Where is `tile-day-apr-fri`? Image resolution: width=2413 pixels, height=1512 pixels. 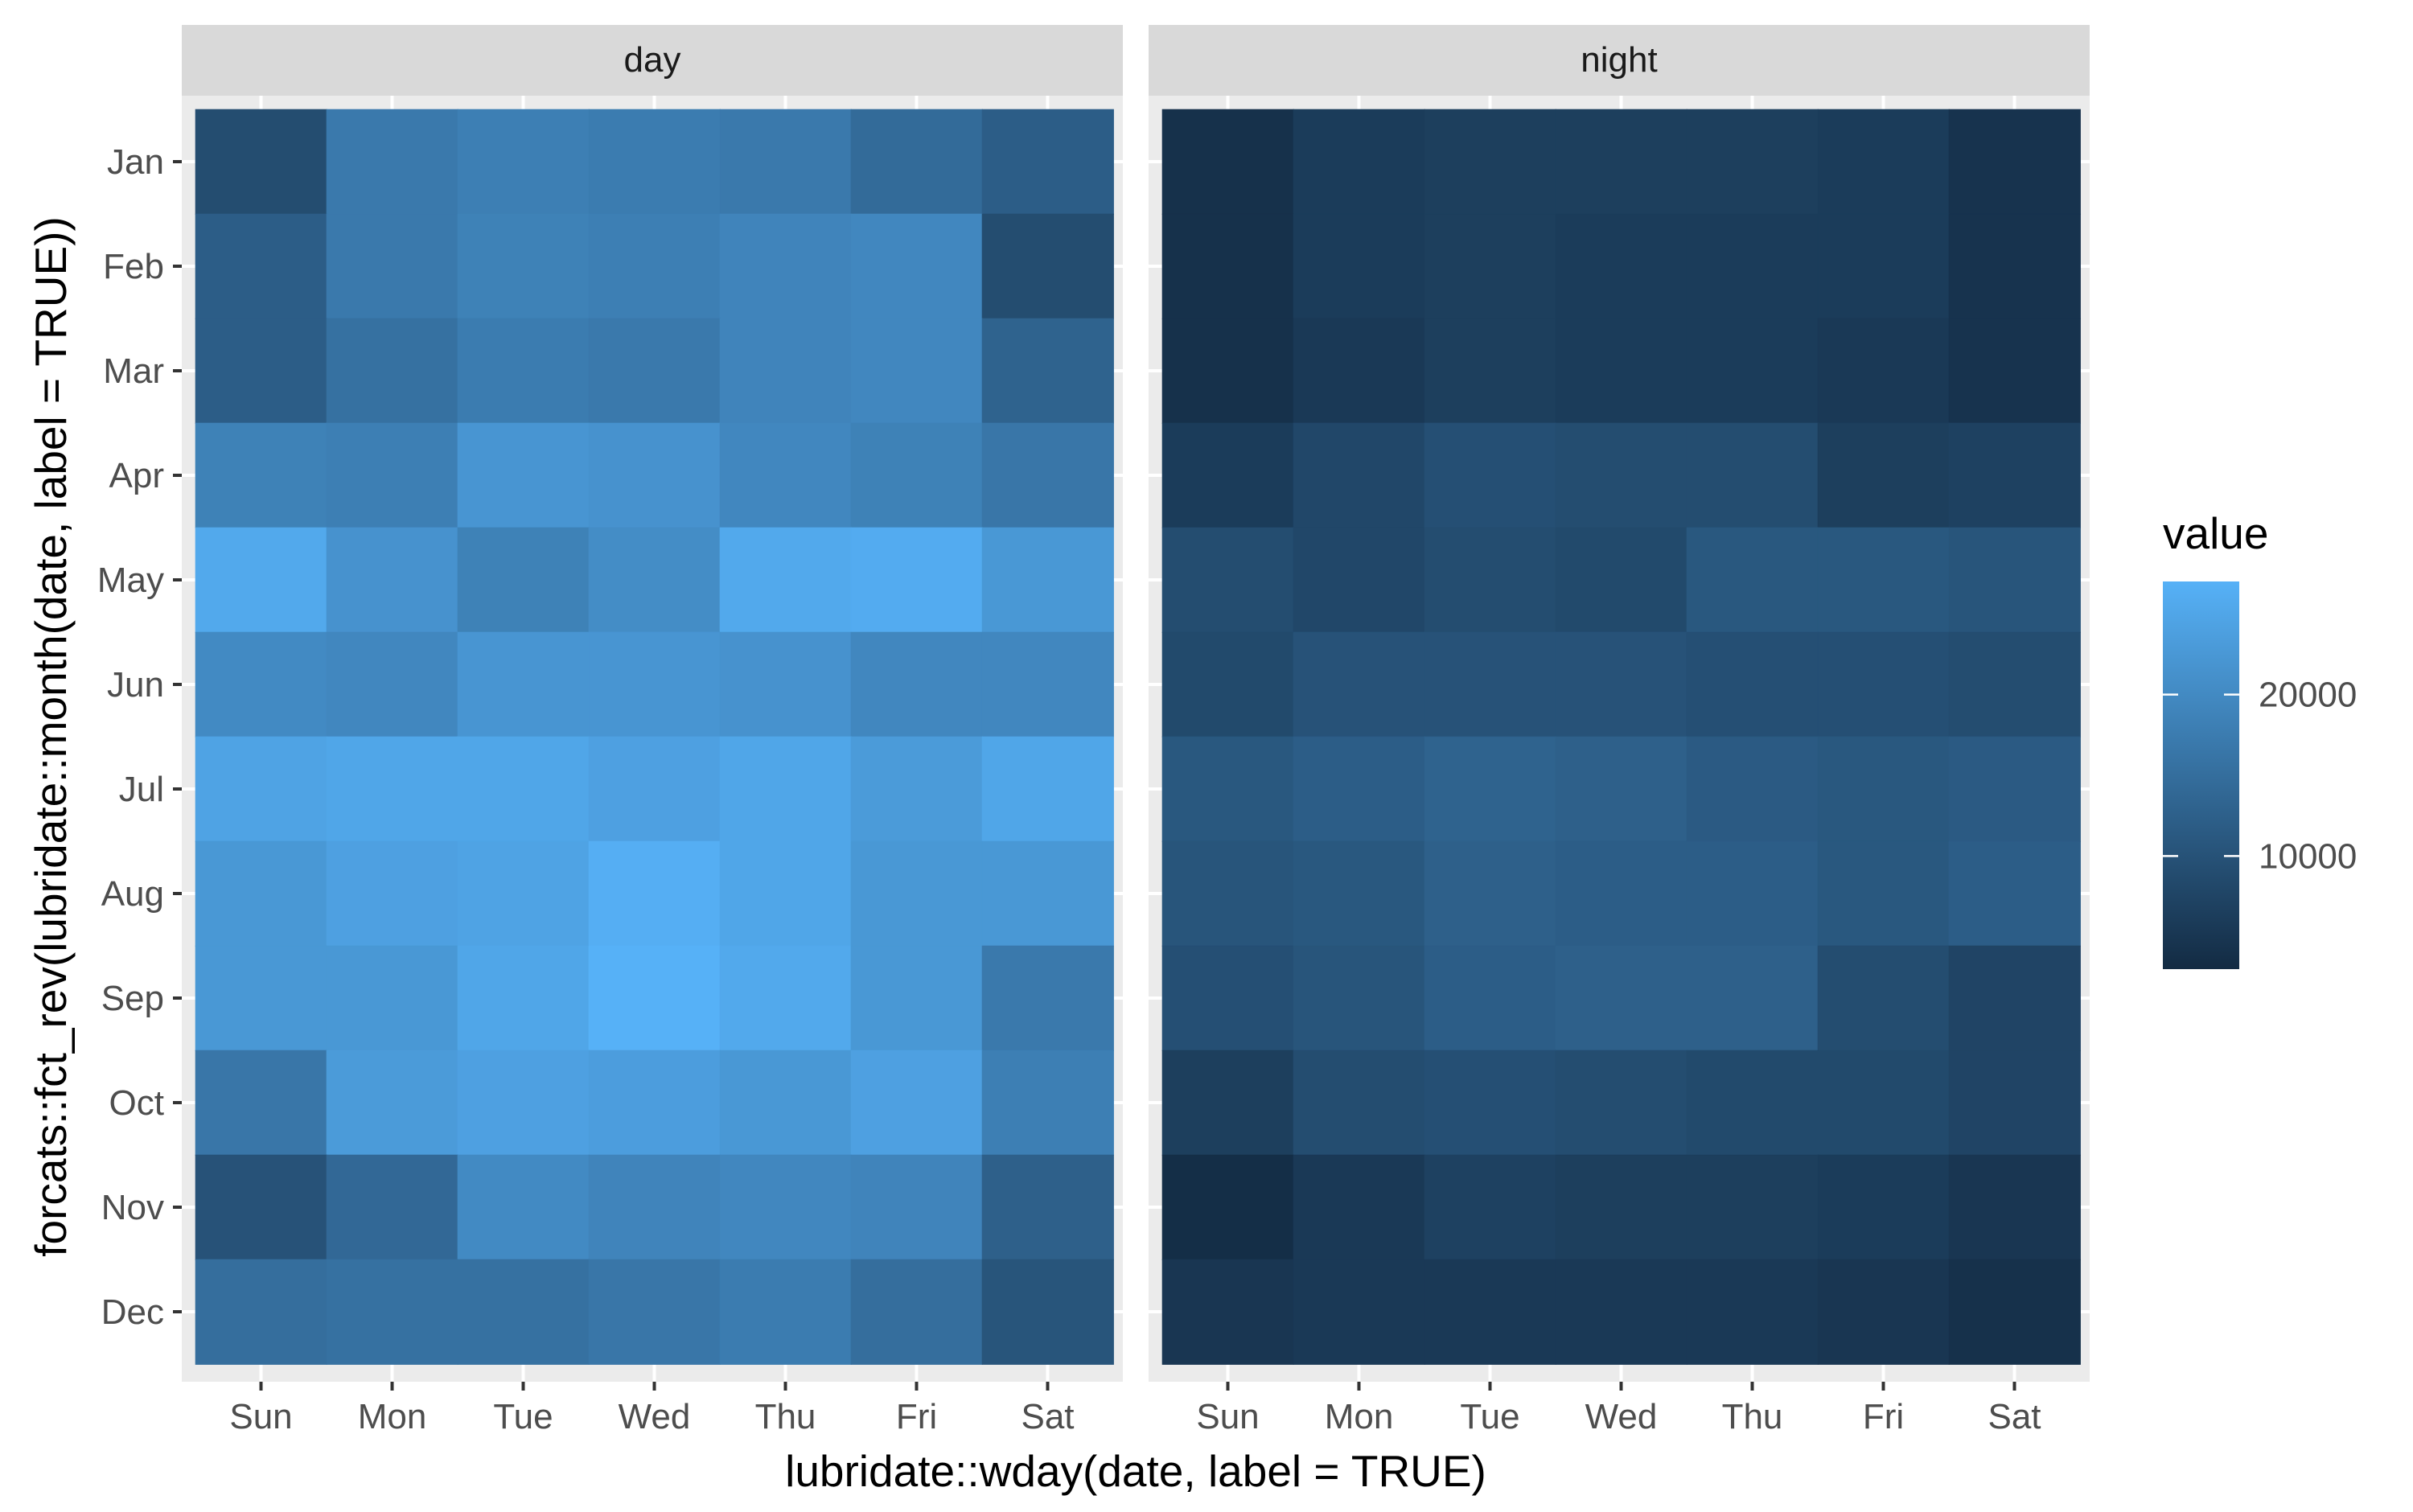
tile-day-apr-fri is located at coordinates (916, 475).